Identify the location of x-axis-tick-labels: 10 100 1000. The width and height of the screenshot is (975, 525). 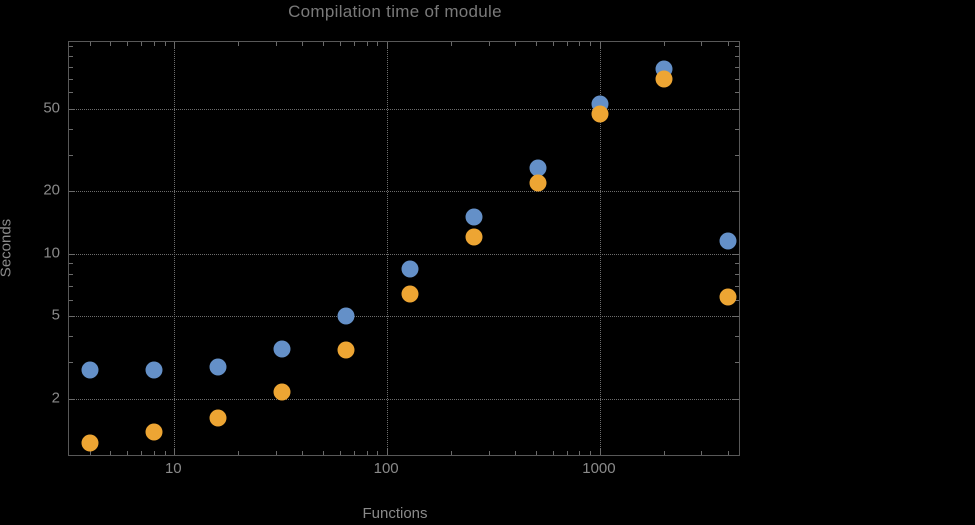
(404, 471).